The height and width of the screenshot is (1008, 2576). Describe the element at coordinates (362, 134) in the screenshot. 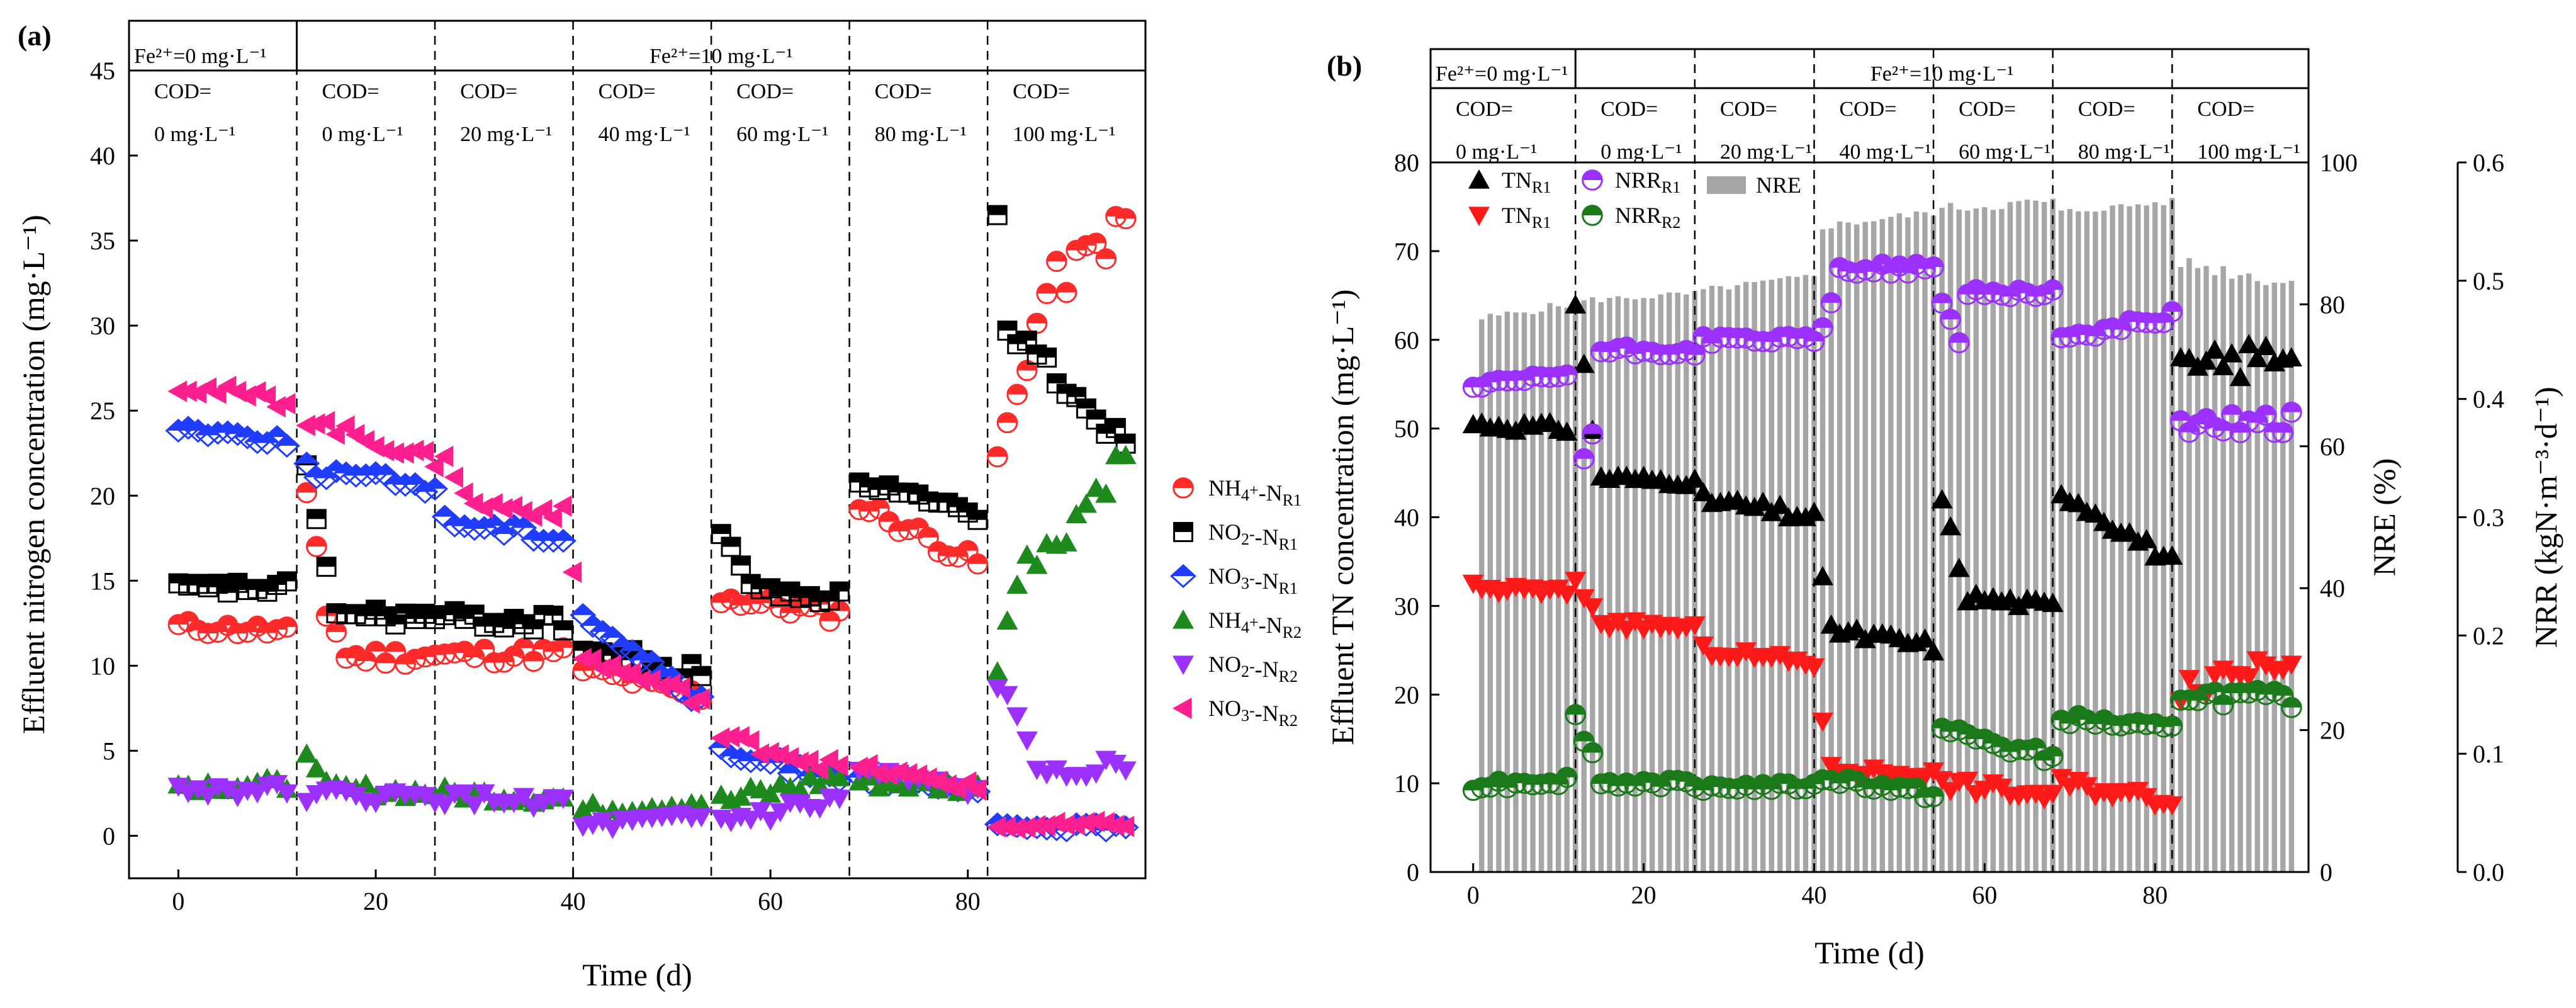

I see `cod-label-line2: 0 mg·L⁻¹` at that location.